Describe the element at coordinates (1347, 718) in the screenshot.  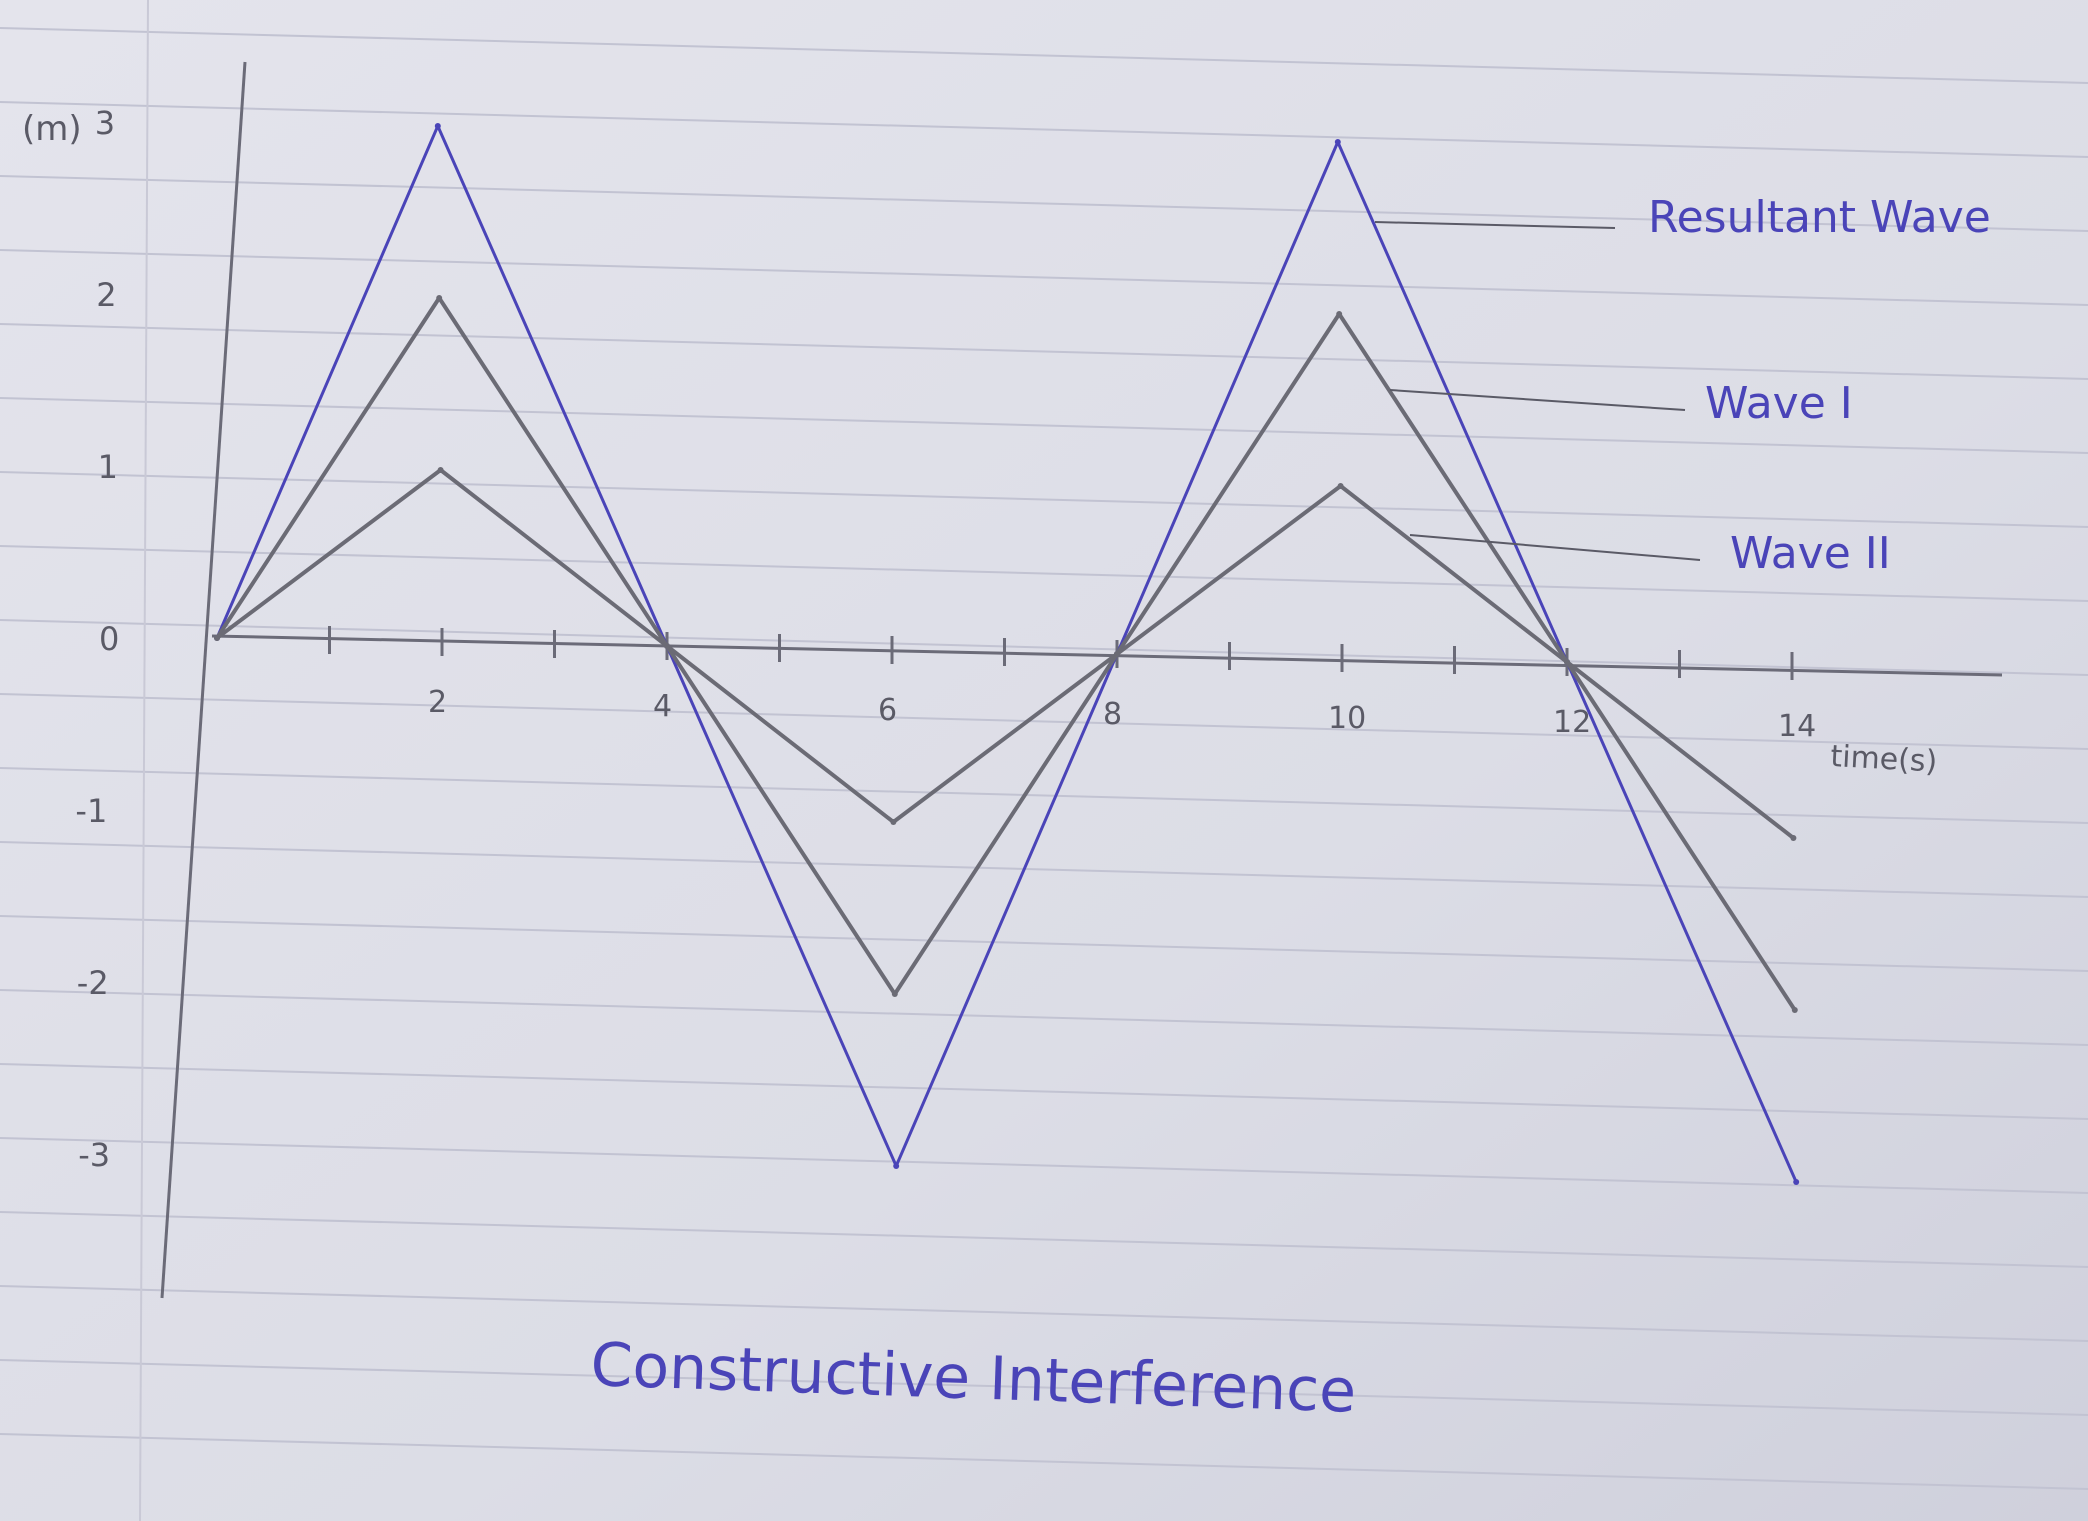
I see `x-tick-label: 10` at that location.